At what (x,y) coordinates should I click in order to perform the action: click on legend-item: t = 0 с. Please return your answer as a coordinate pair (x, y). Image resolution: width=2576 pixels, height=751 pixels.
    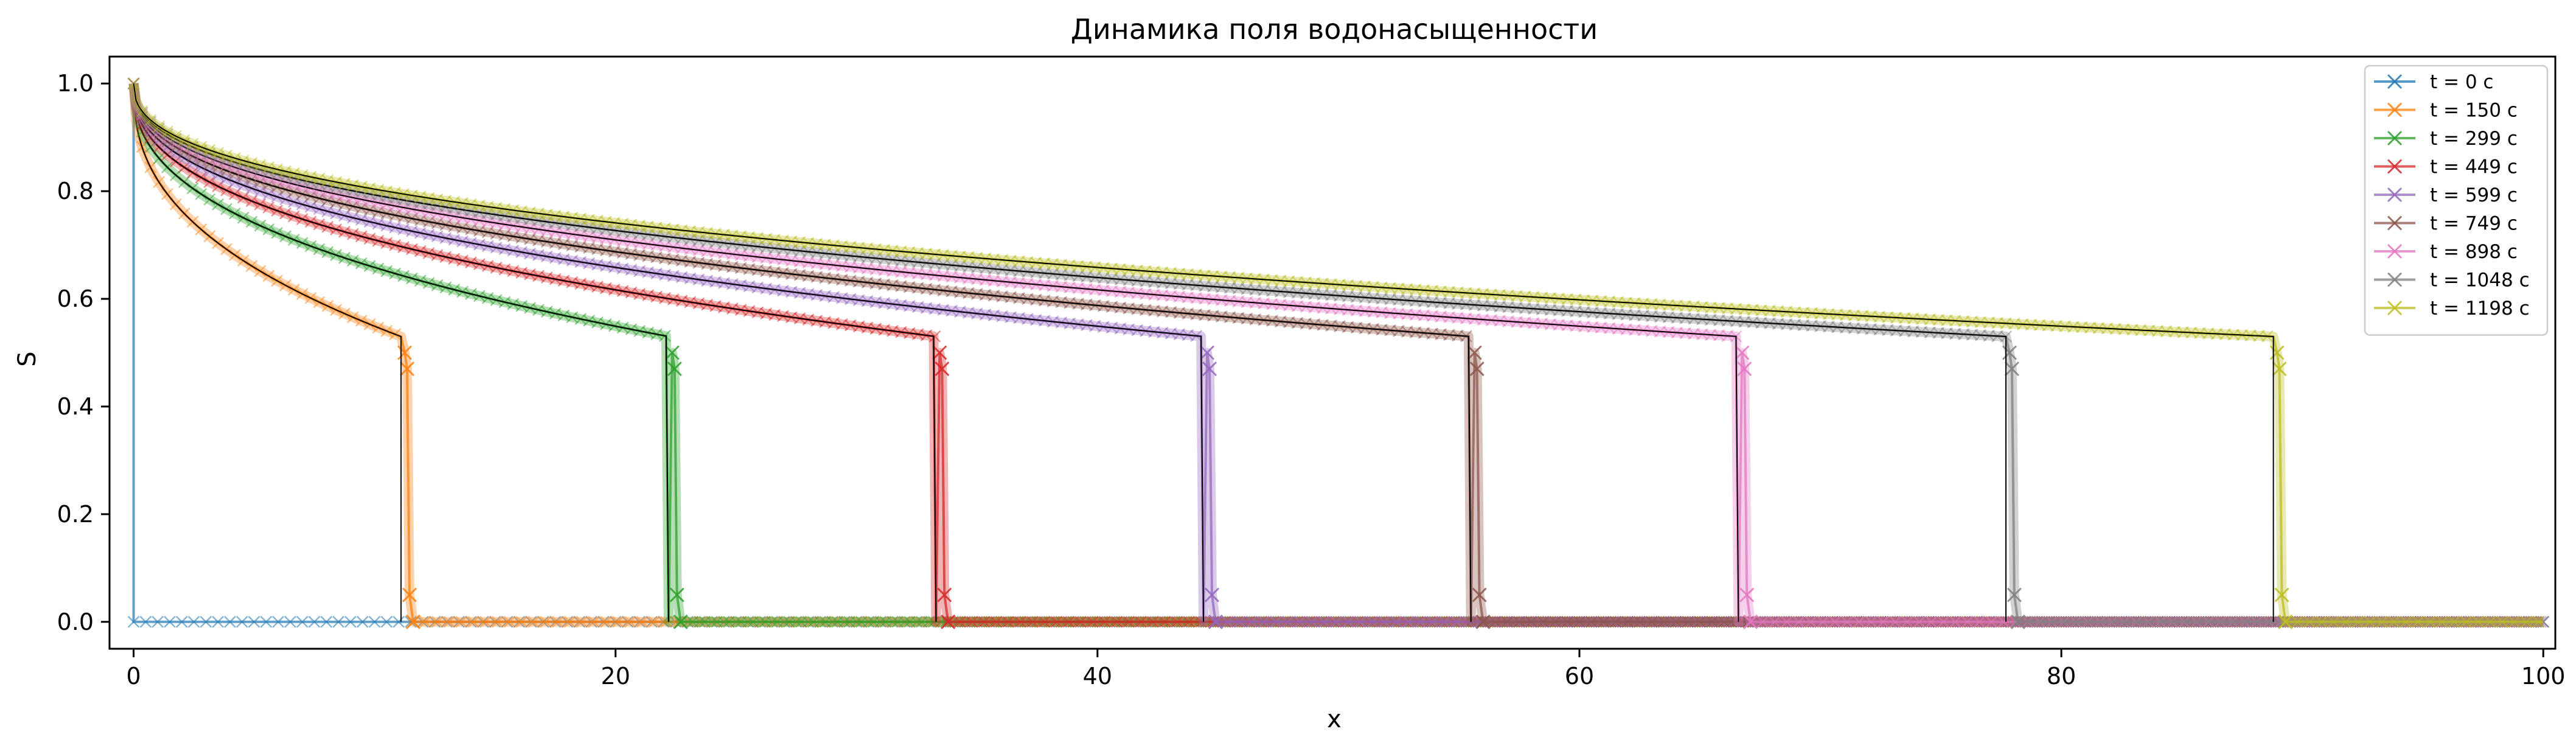
    Looking at the image, I should click on (2433, 82).